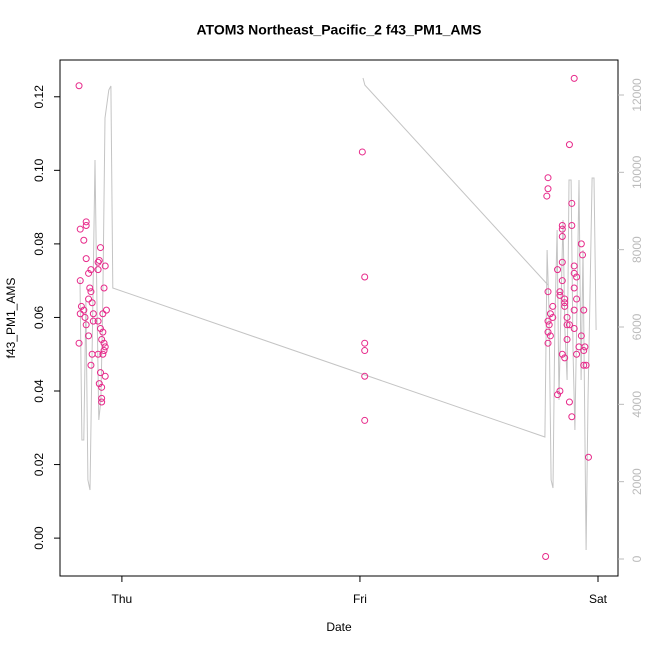 The width and height of the screenshot is (650, 650). What do you see at coordinates (39, 244) in the screenshot?
I see `y-tick-label: 0.08` at bounding box center [39, 244].